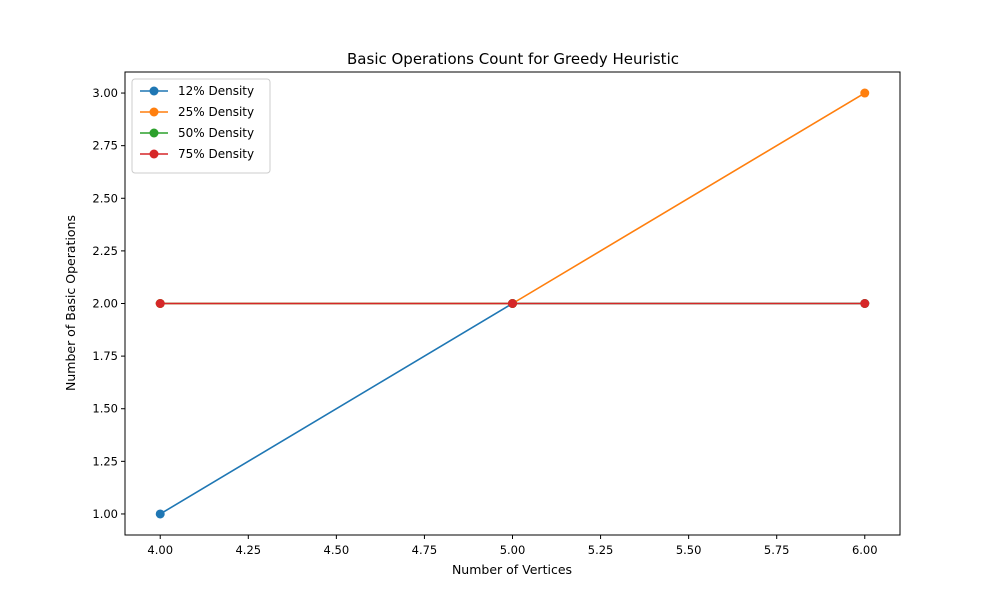  Describe the element at coordinates (160, 550) in the screenshot. I see `x-tick-label: 4.00` at that location.